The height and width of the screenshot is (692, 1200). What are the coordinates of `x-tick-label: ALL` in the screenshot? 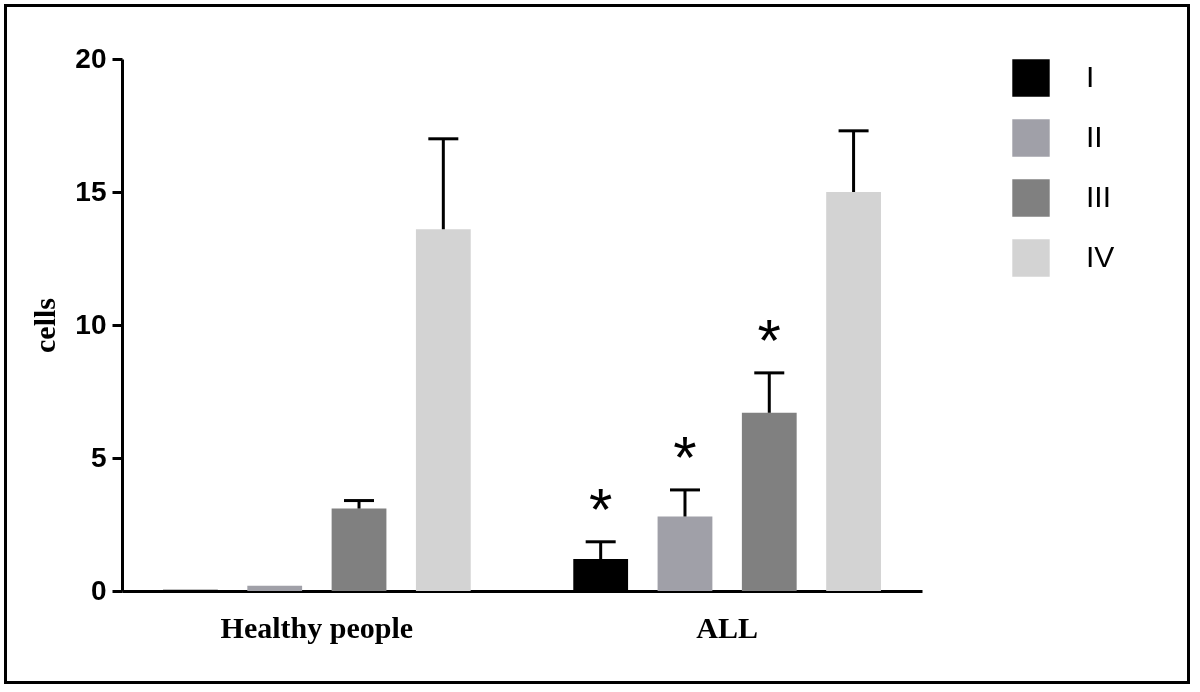 It's located at (727, 627).